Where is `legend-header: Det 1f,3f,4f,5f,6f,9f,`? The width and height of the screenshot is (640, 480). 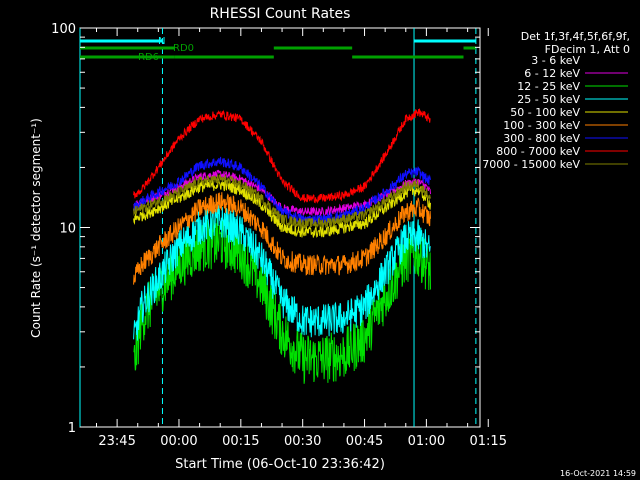
legend-header: Det 1f,3f,4f,5f,6f,9f, is located at coordinates (575, 36).